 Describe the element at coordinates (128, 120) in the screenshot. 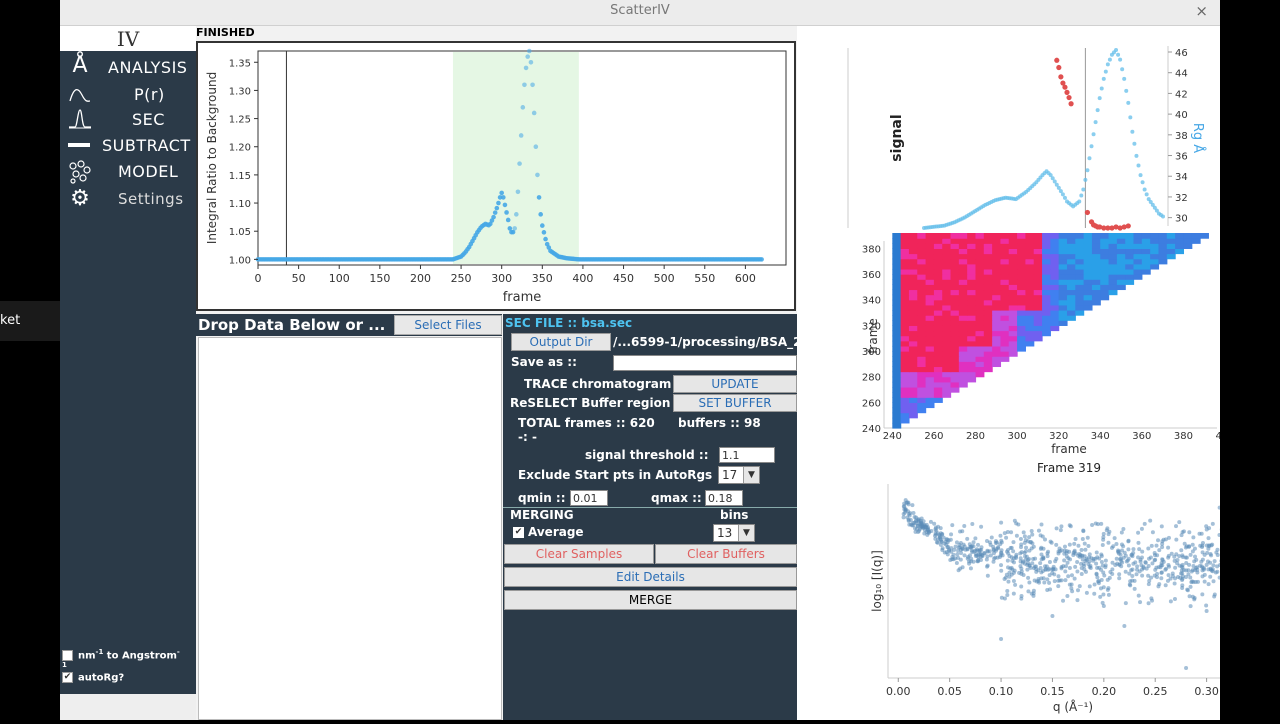

I see `sidebar-item-sec: SEC` at that location.